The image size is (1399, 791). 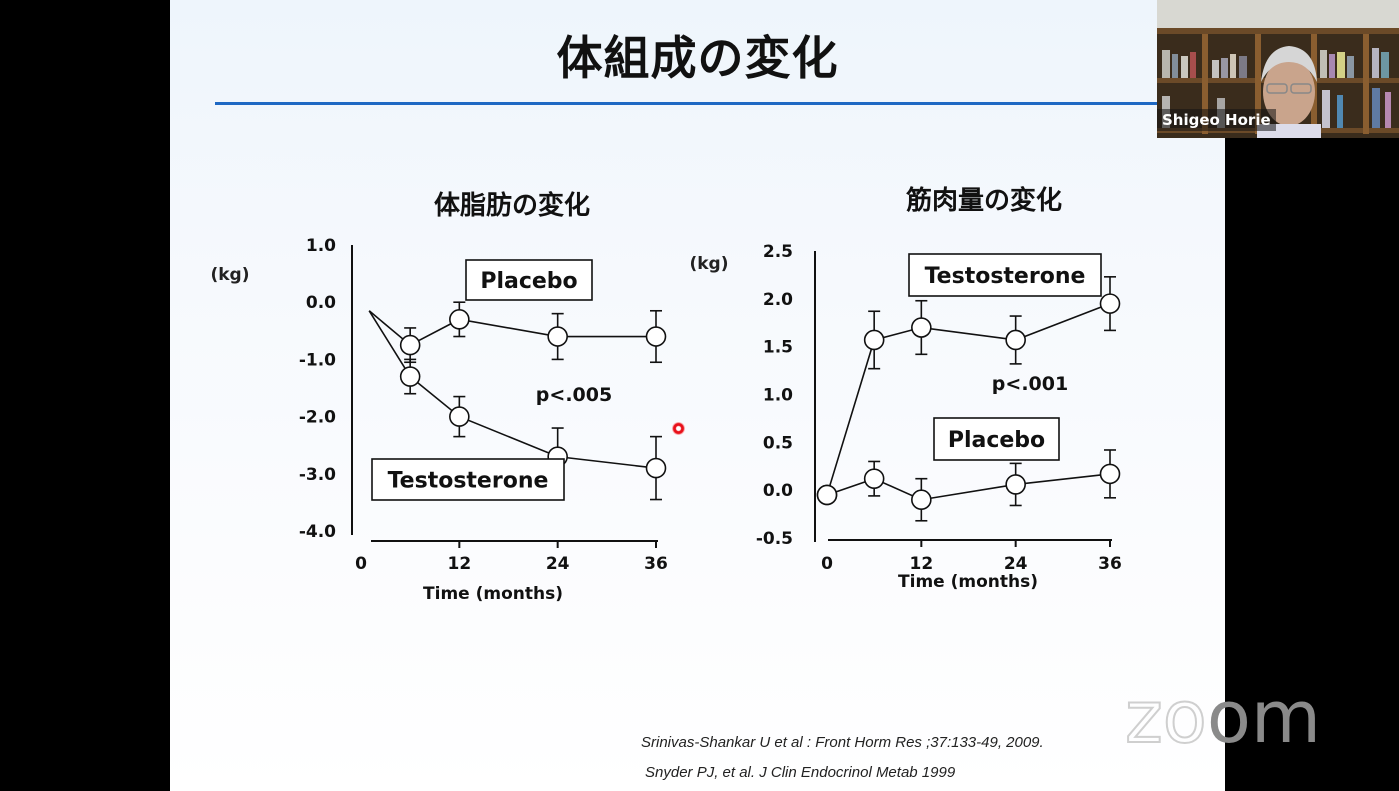 What do you see at coordinates (574, 395) in the screenshot?
I see `p-value-annotation: p<.005` at bounding box center [574, 395].